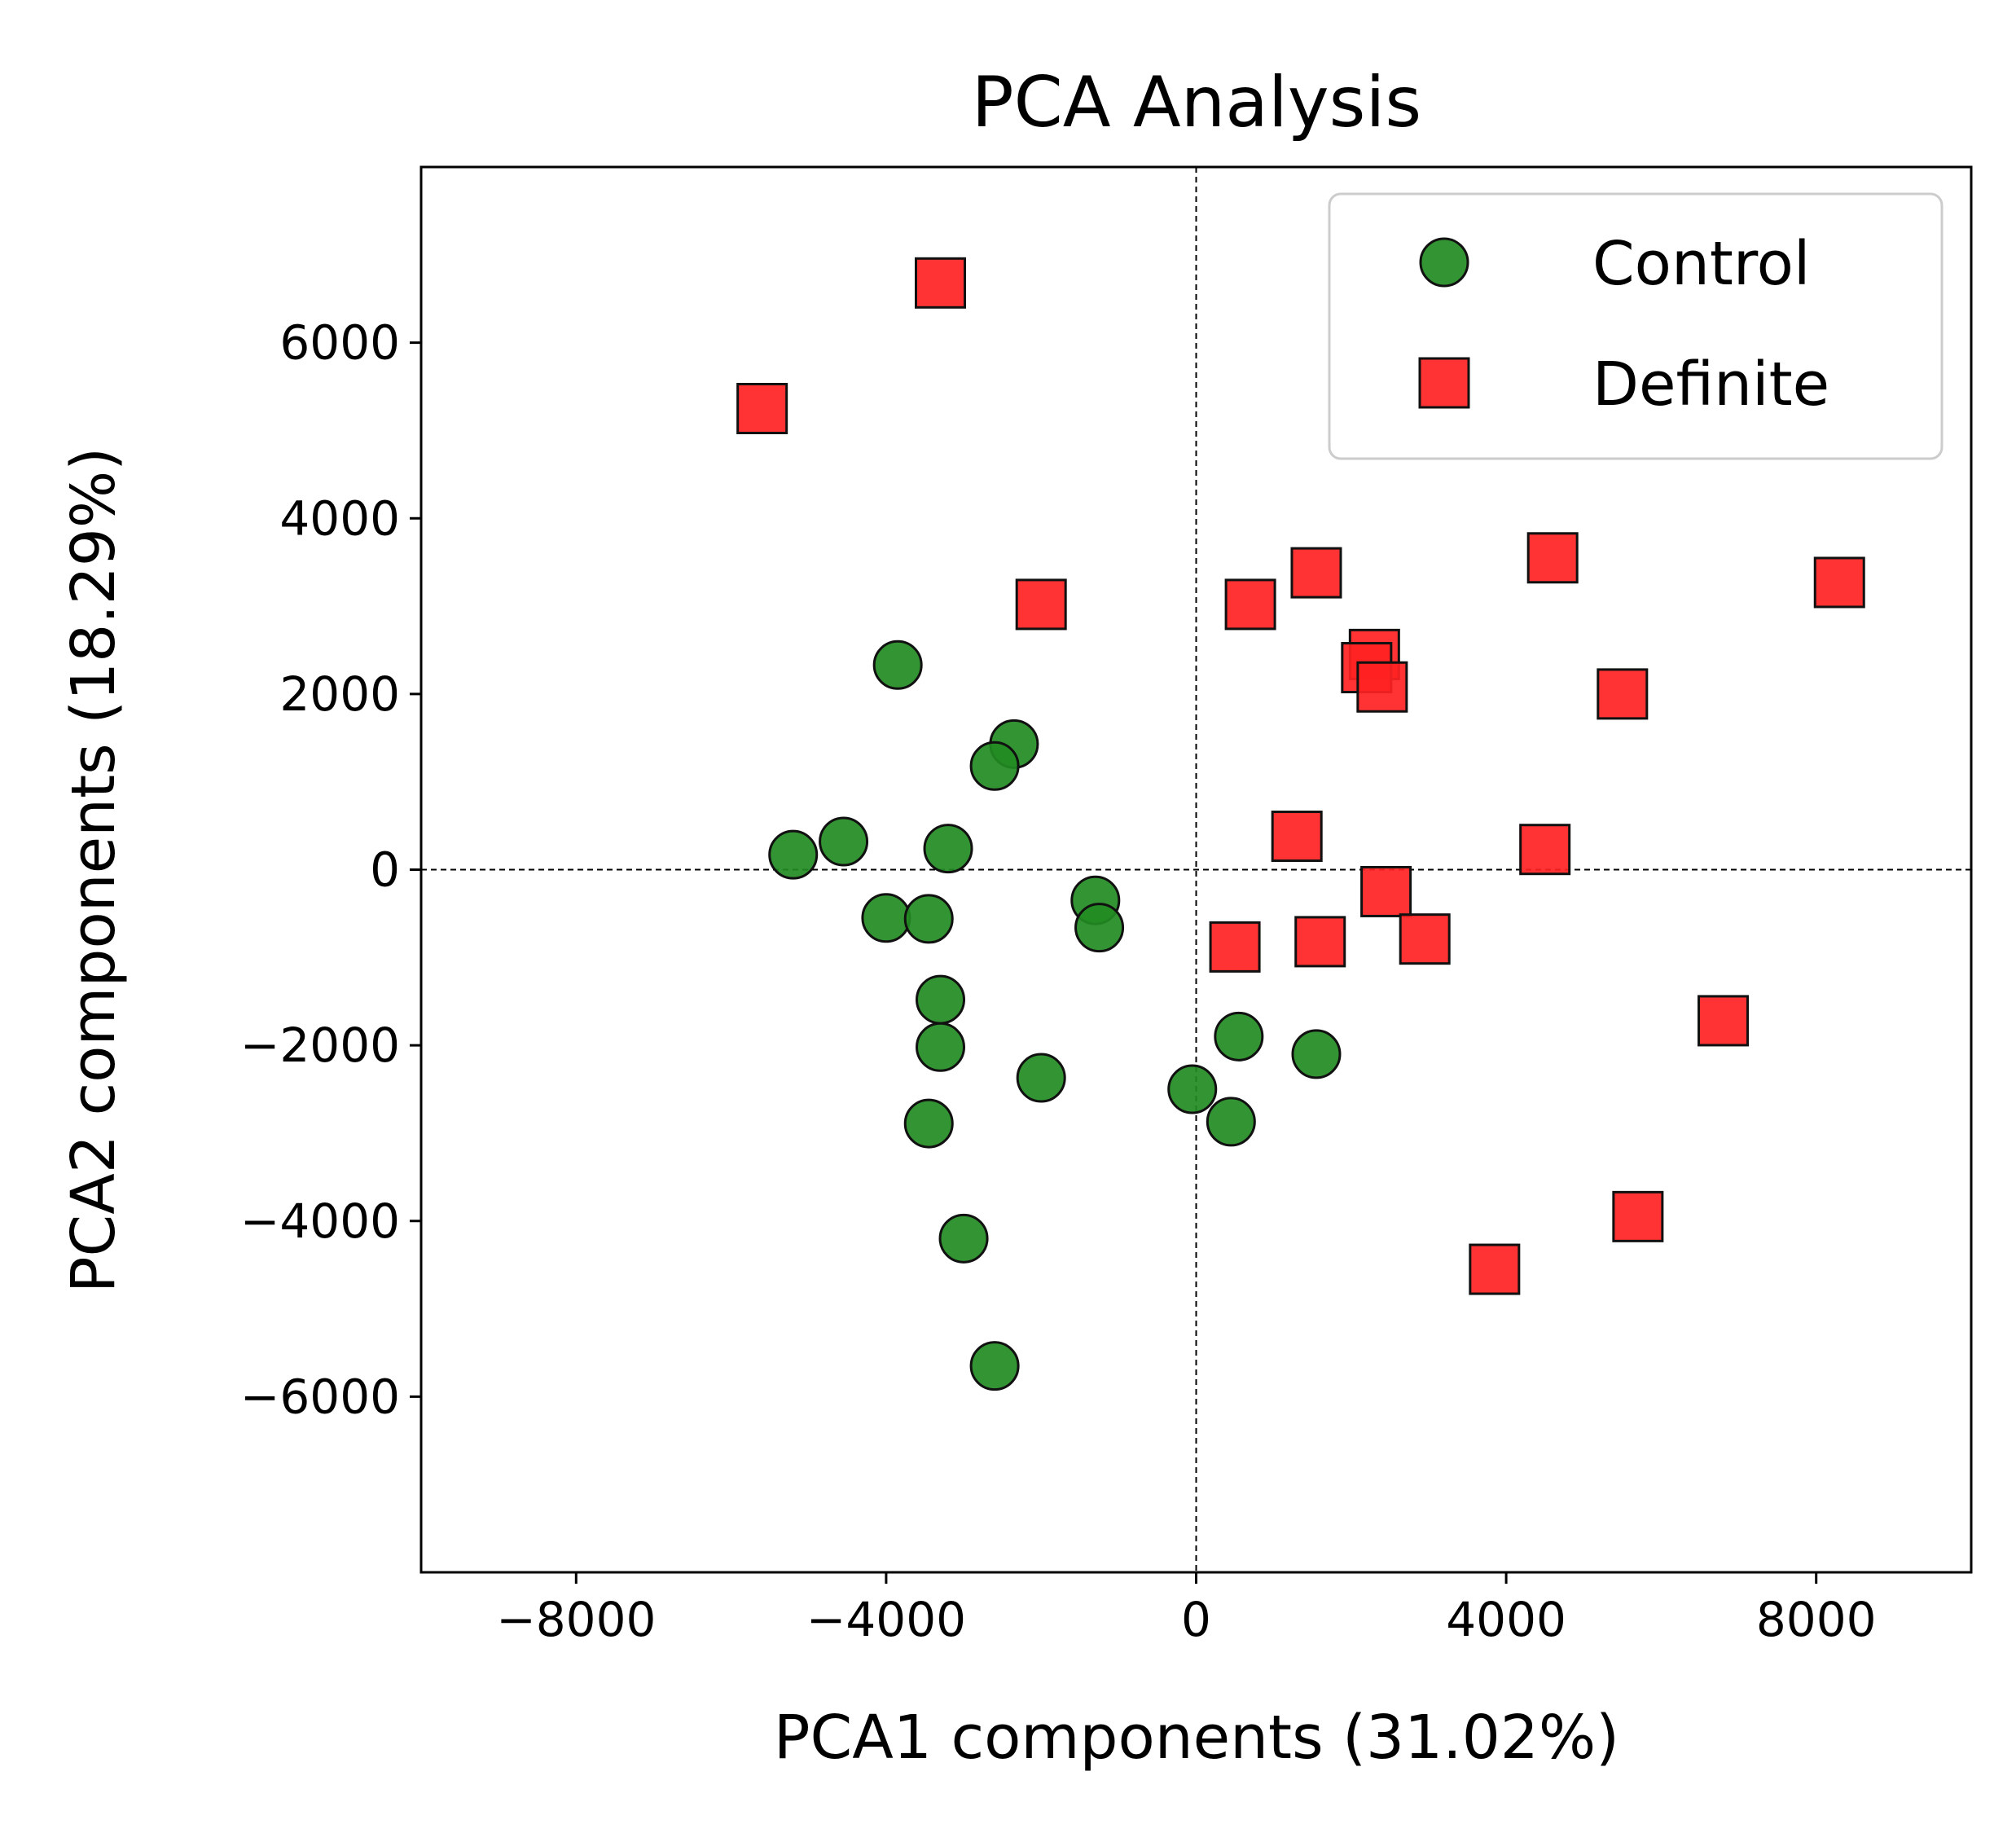 This screenshot has height=1833, width=2016. I want to click on x-axis-ticks: −8000 −4000 0 4000 8000, so click(1186, 1609).